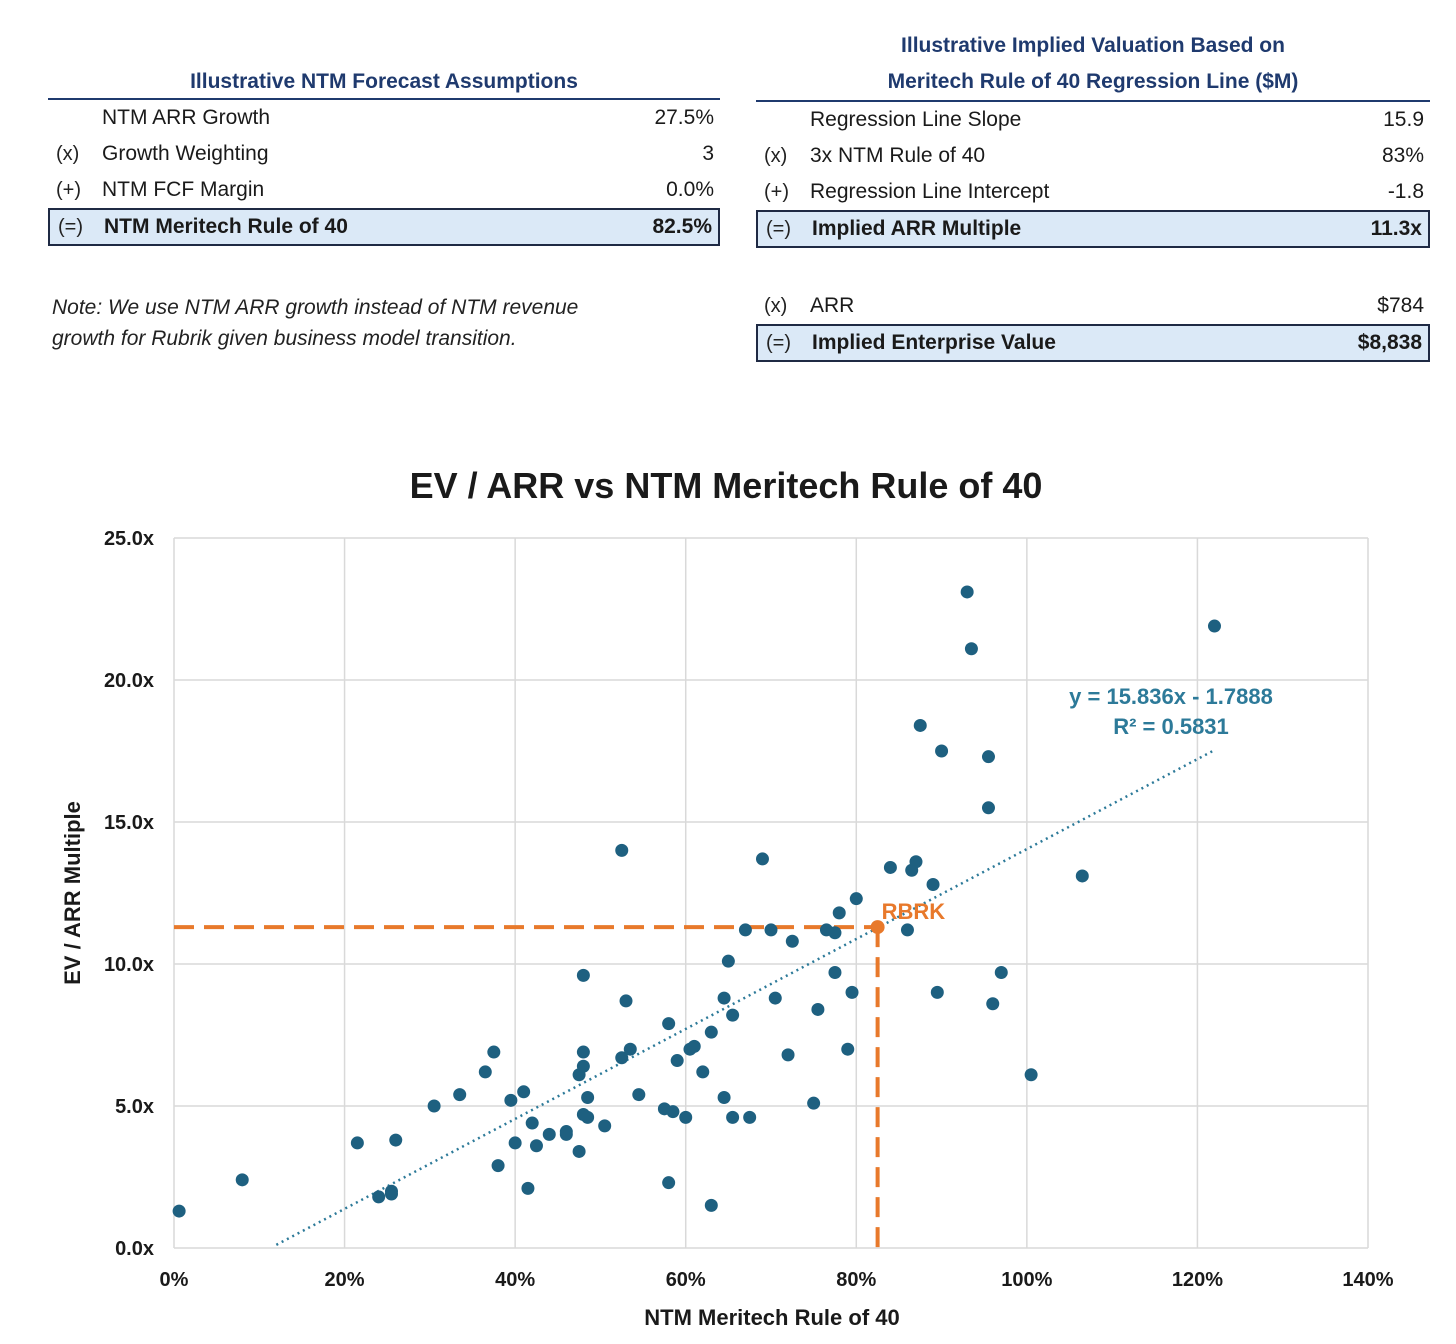 This screenshot has height=1344, width=1456. What do you see at coordinates (917, 228) in the screenshot?
I see `row-label: Implied ARR Multiple` at bounding box center [917, 228].